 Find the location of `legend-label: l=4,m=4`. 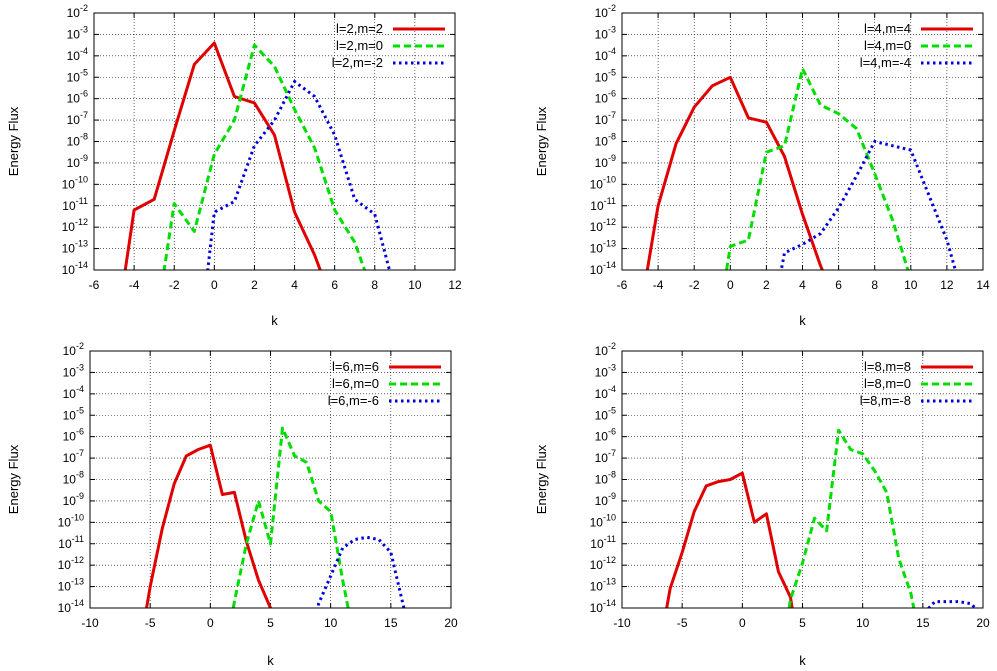

legend-label: l=4,m=4 is located at coordinates (887, 28).